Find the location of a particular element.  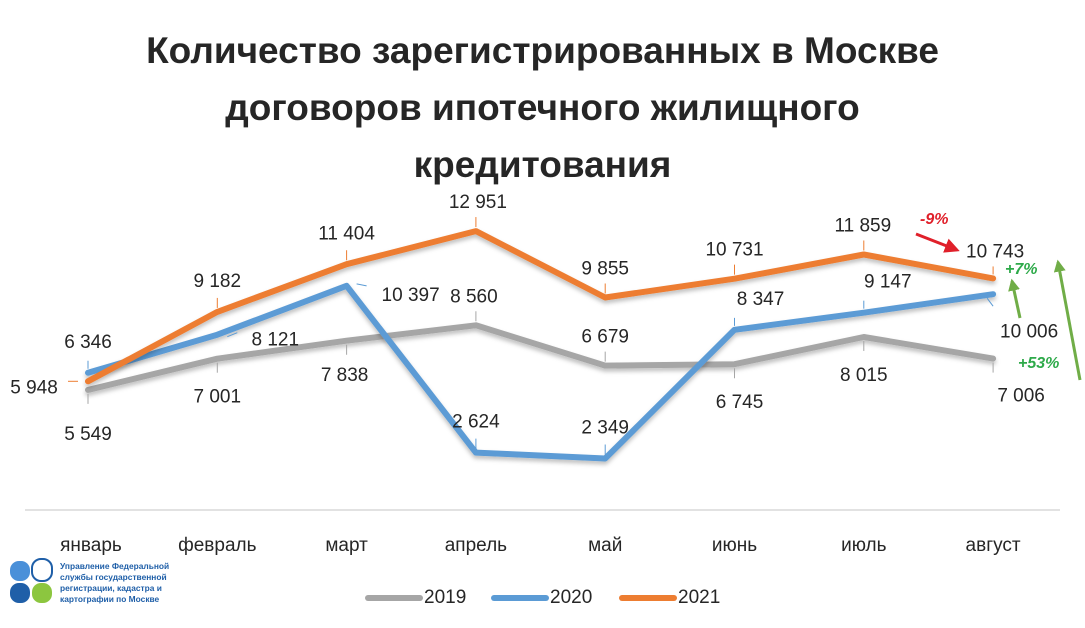

data-label-2019-август: 7 006 is located at coordinates (1021, 396).